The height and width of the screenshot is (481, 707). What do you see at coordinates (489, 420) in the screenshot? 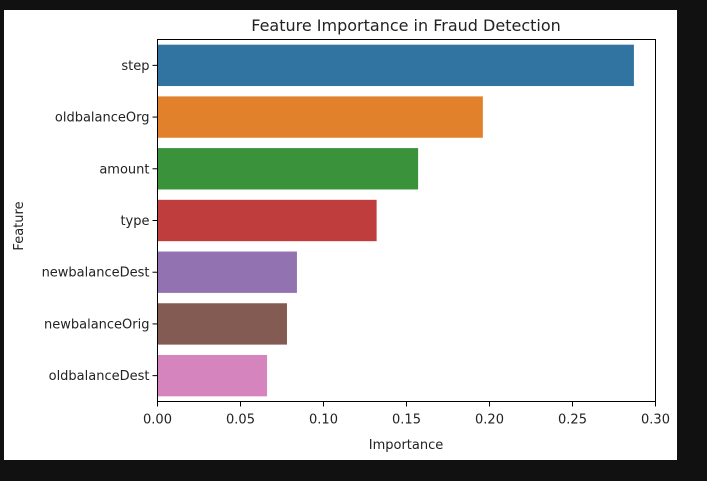
I see `x-tick-label: 0.20` at bounding box center [489, 420].